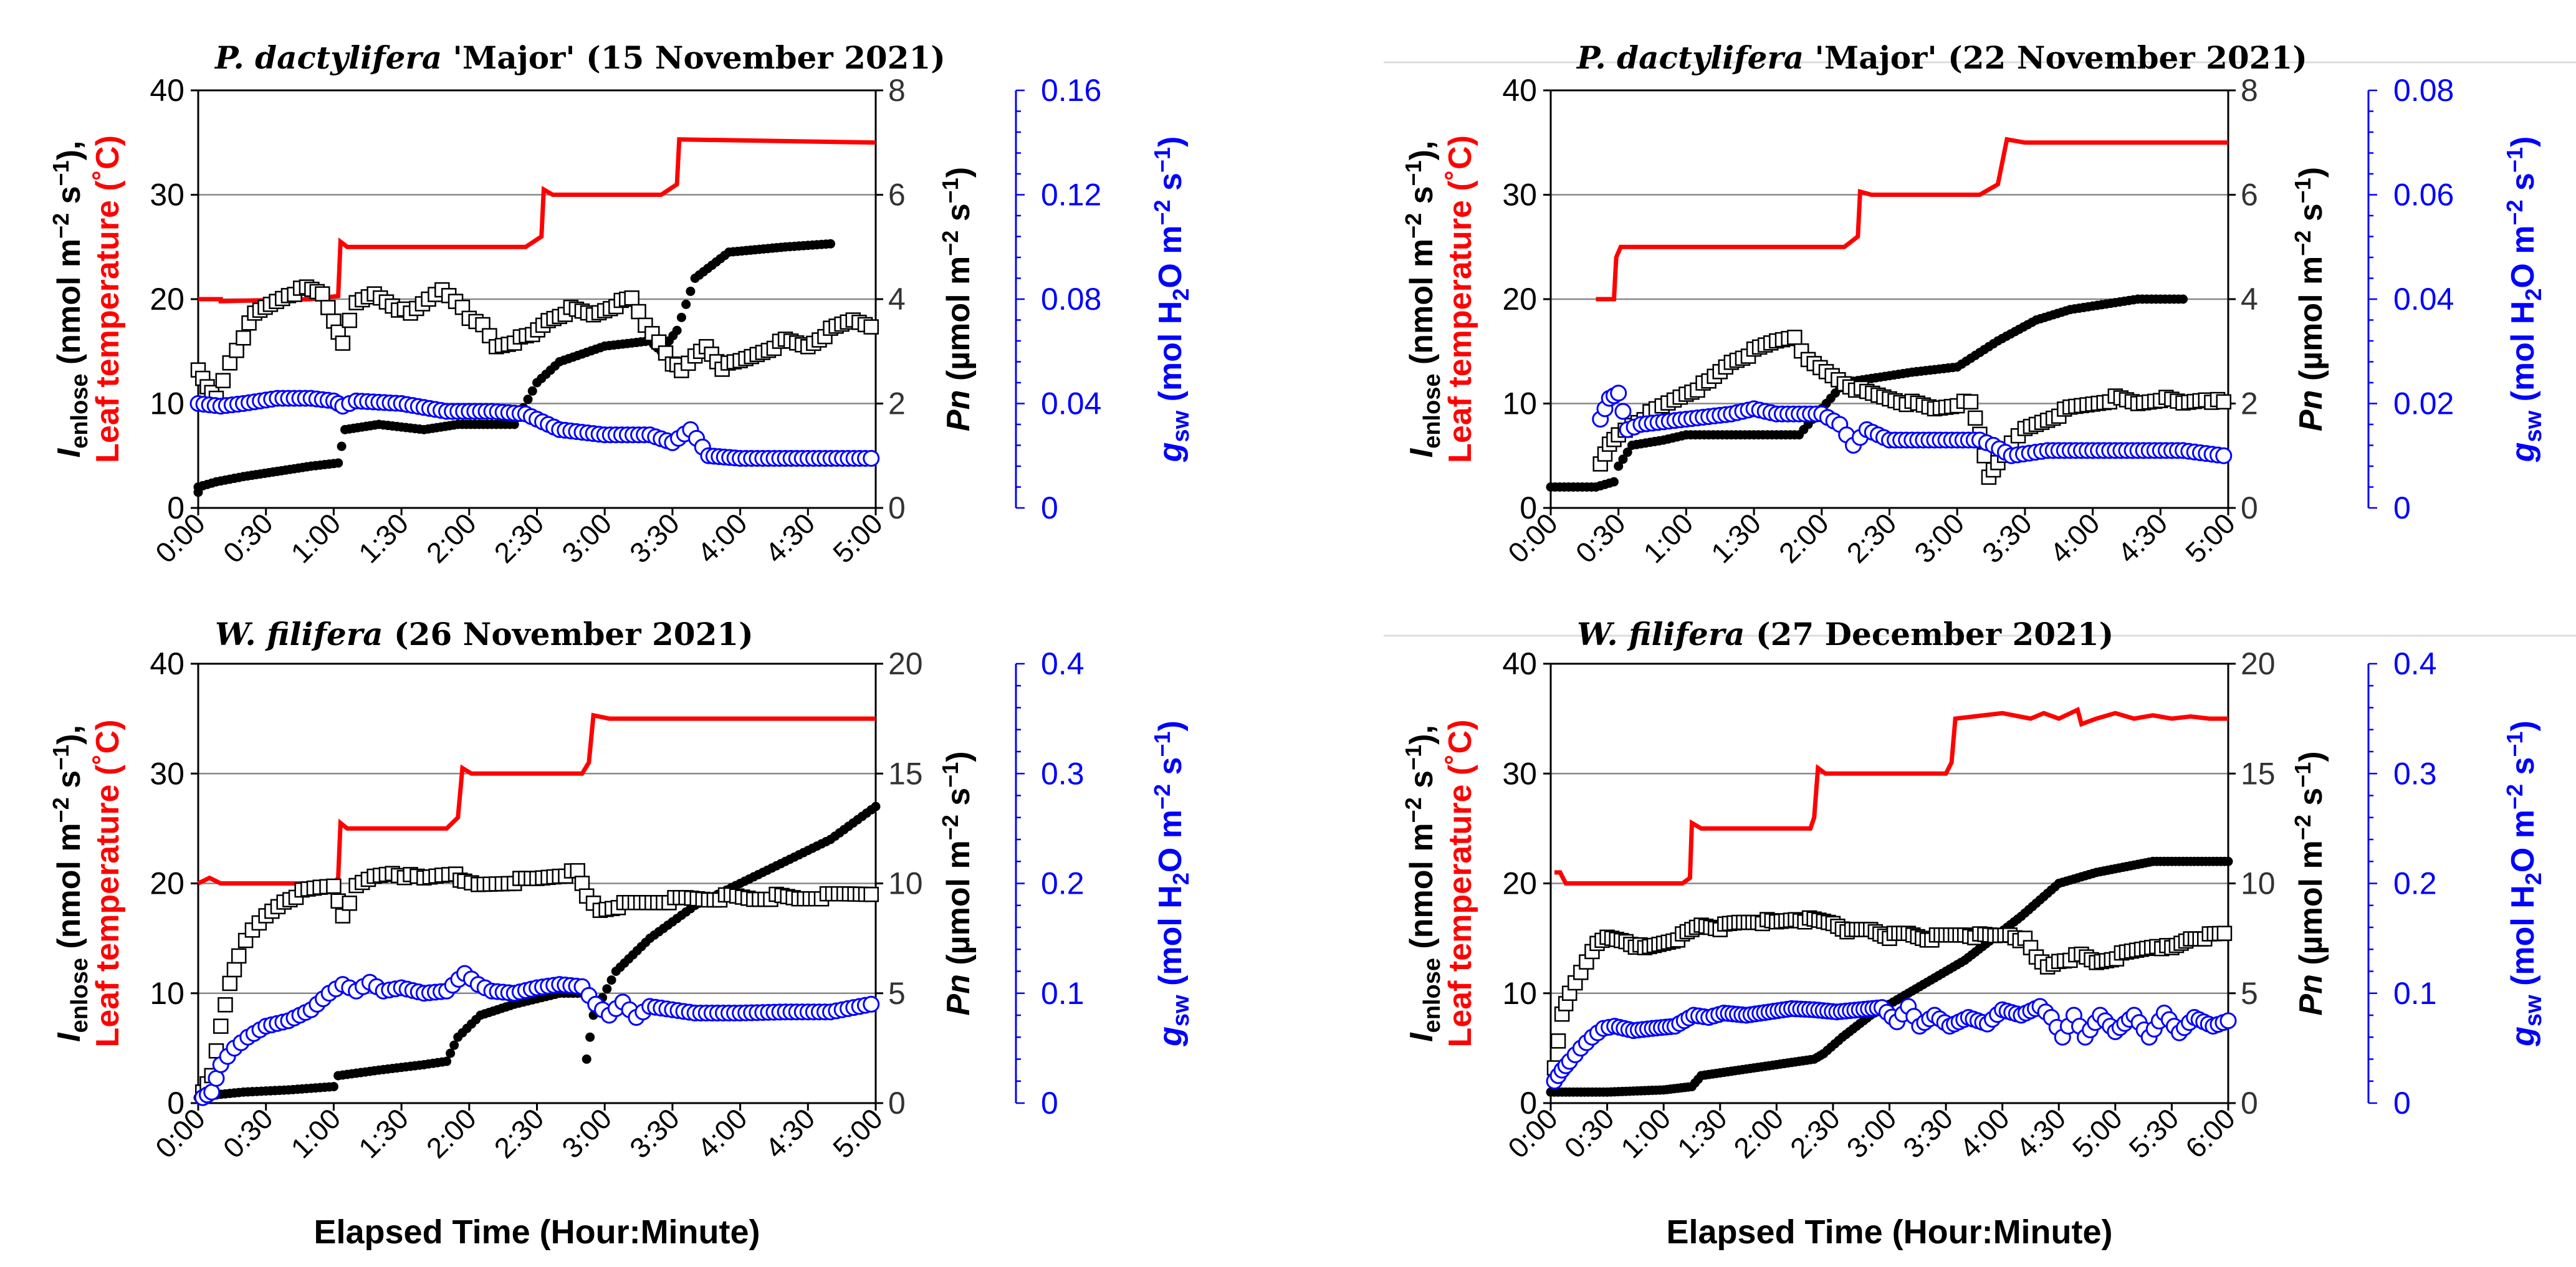  I want to click on gsw-tick-label: 0.3, so click(2415, 774).